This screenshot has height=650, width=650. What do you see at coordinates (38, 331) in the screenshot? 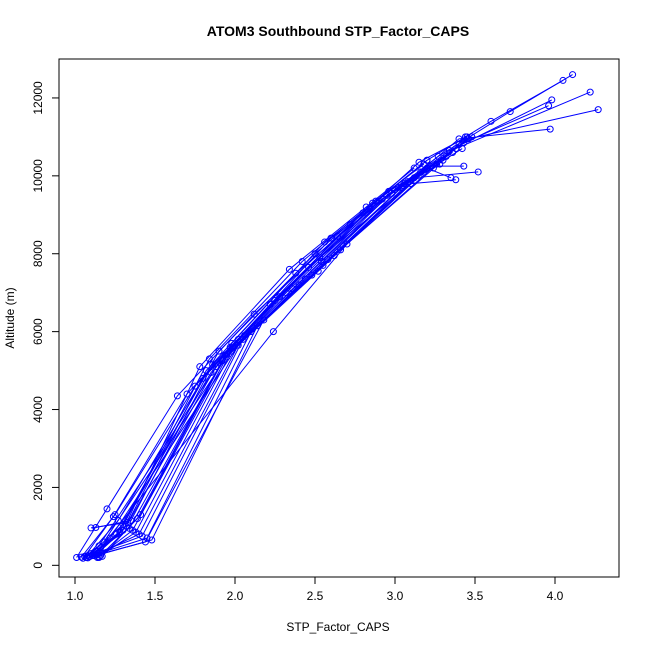
I see `y-tick-label: 6000` at bounding box center [38, 331].